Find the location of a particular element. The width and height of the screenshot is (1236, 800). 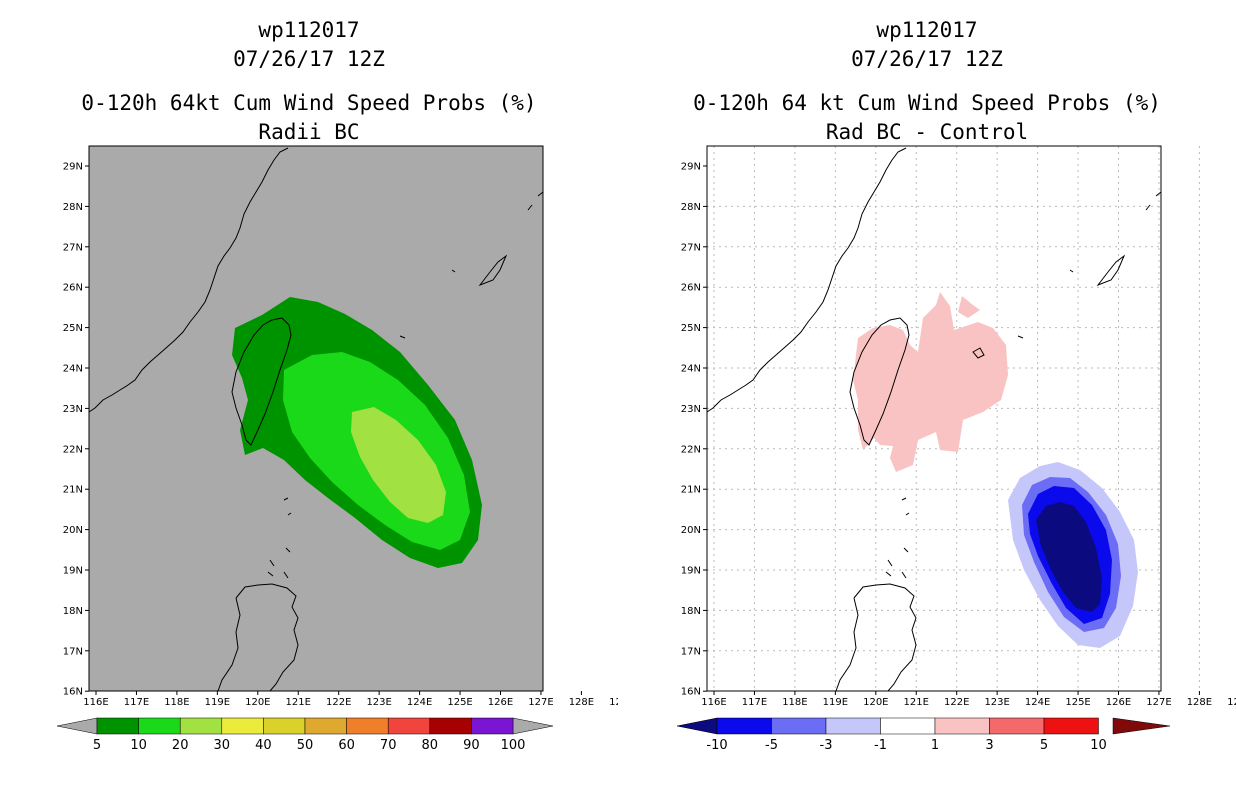

colorbar-label: -10 is located at coordinates (716, 745).